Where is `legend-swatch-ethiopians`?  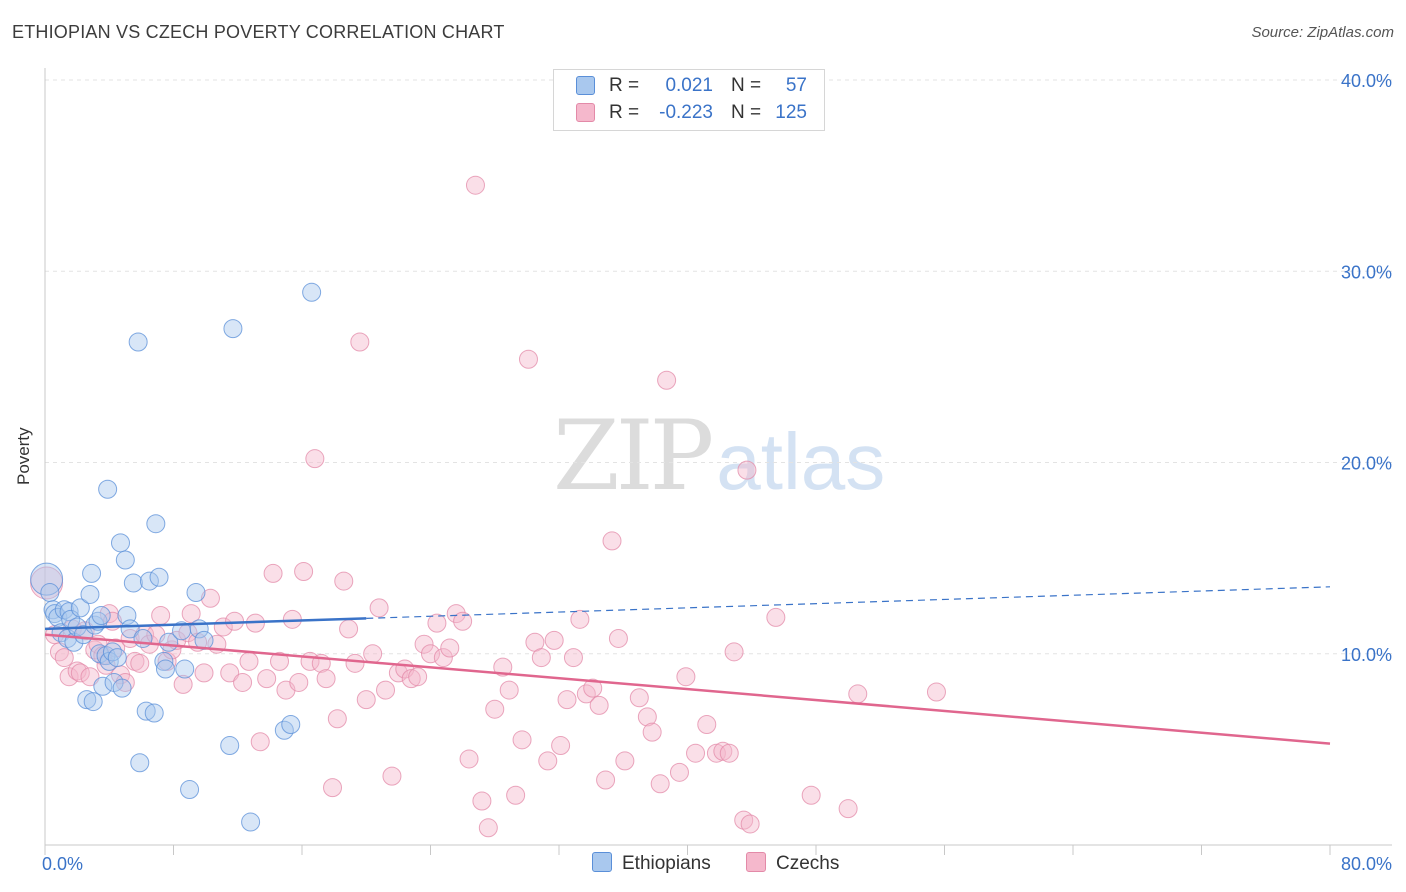 legend-swatch-ethiopians is located at coordinates (585, 86).